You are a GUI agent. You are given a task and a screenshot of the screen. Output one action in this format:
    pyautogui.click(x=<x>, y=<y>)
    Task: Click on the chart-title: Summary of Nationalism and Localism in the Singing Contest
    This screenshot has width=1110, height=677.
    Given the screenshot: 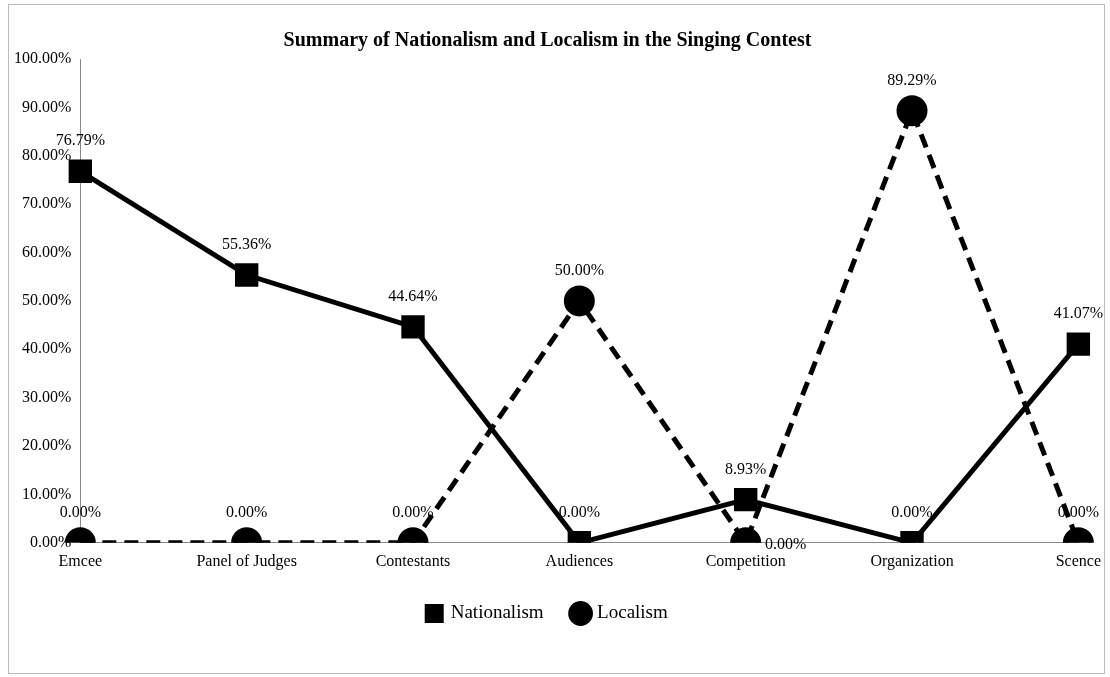 What is the action you would take?
    pyautogui.click(x=547, y=40)
    